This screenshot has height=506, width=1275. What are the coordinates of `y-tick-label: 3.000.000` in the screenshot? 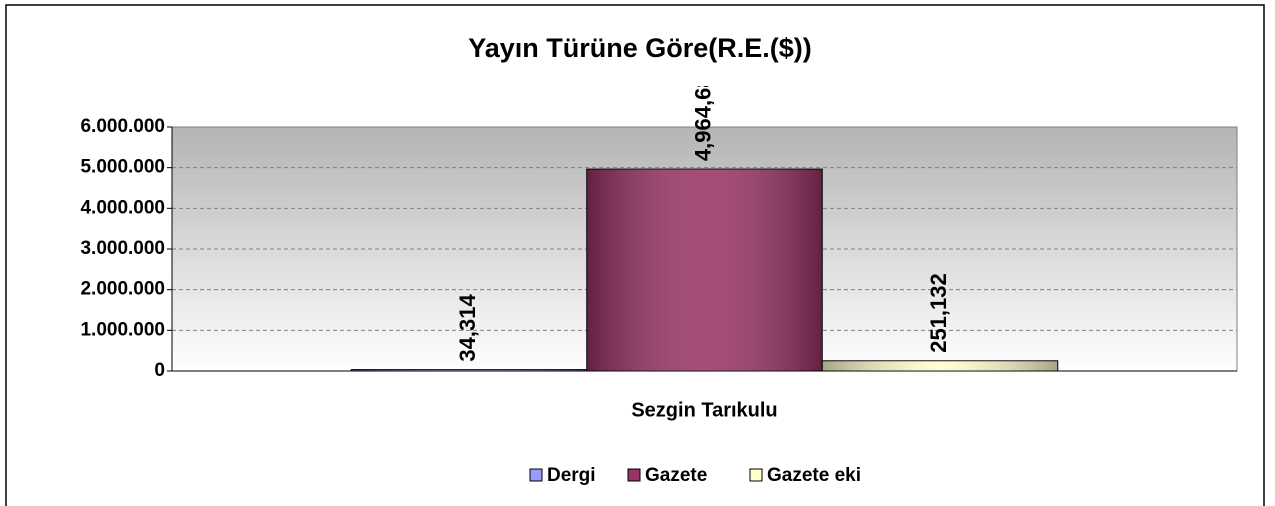 It's located at (122, 248).